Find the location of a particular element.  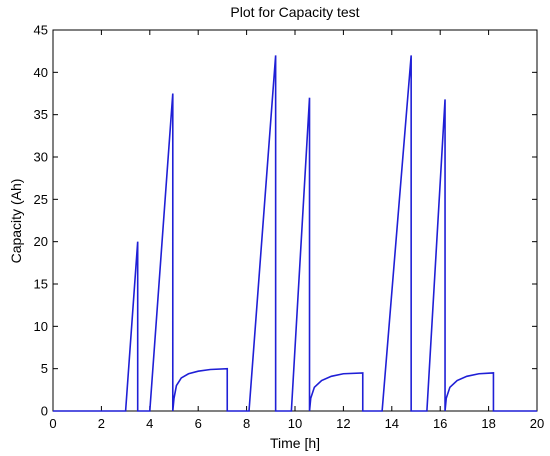

y-tick-label: 35 is located at coordinates (41, 114).